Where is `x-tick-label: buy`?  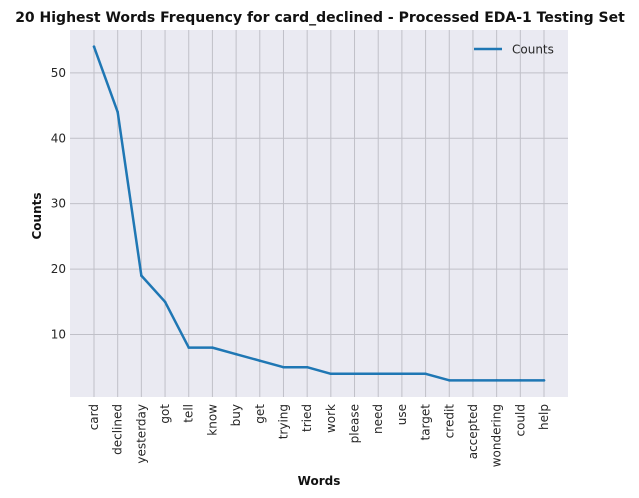 x-tick-label: buy is located at coordinates (236, 415).